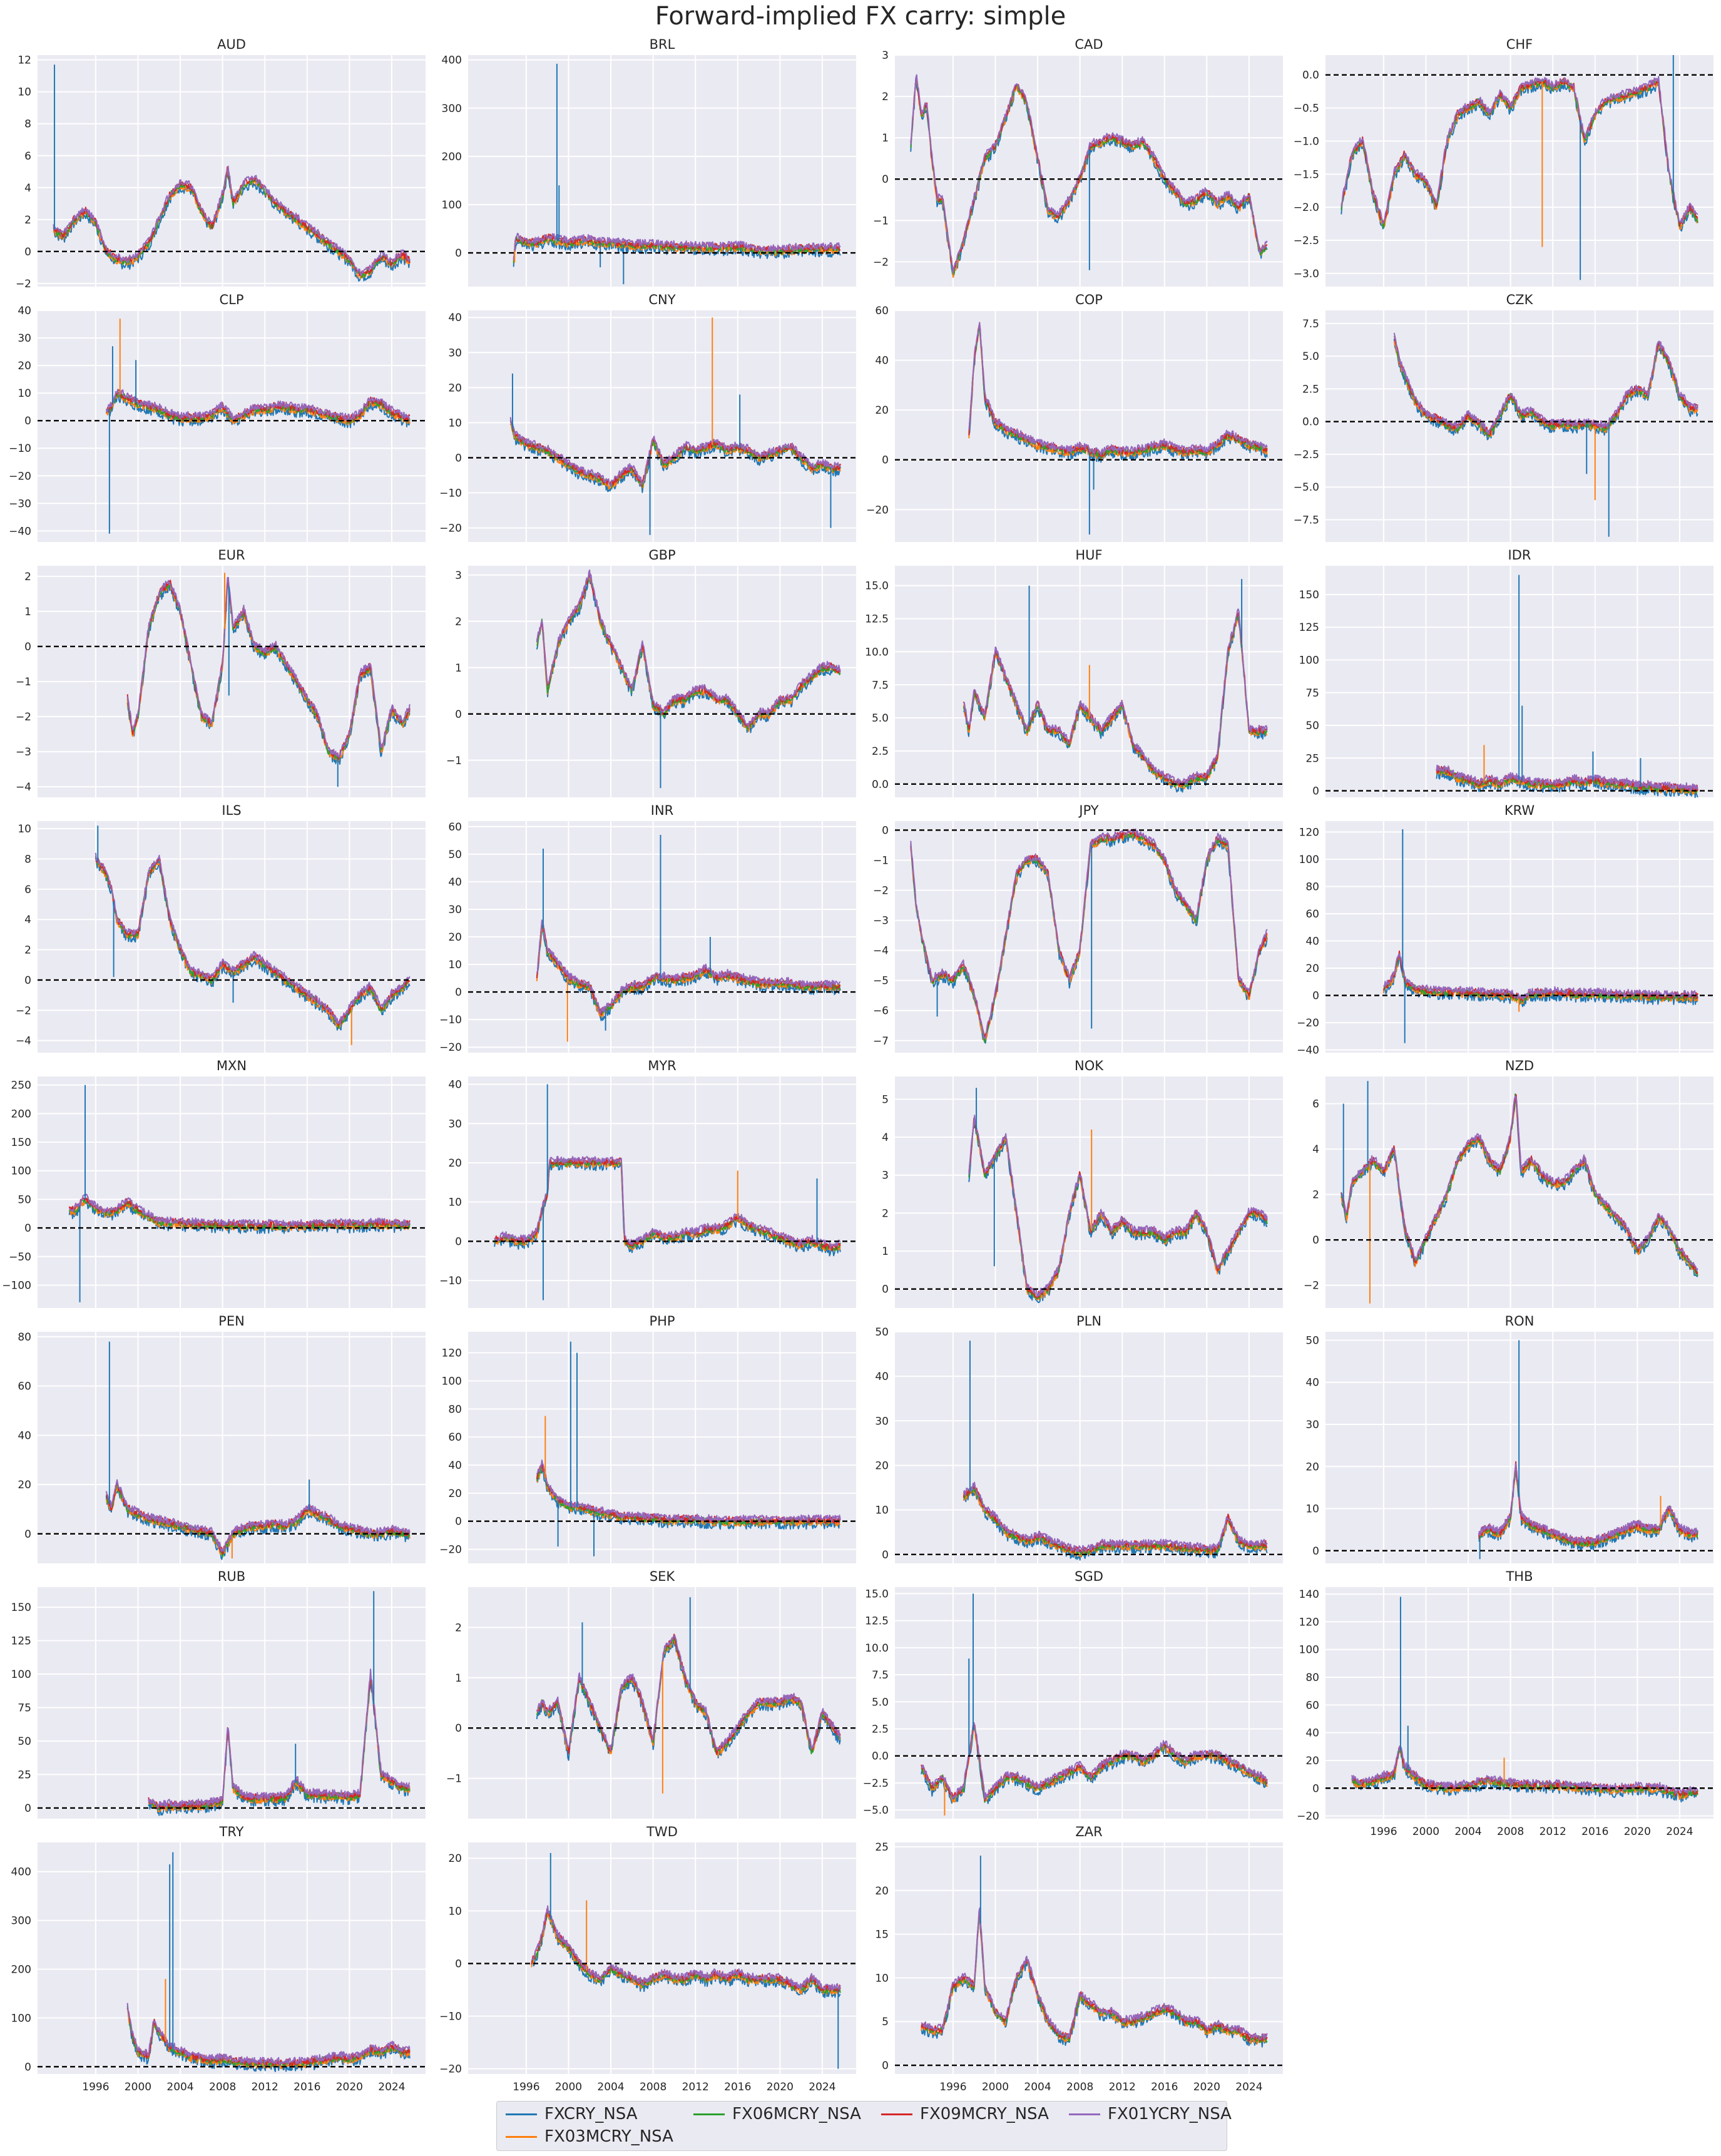 The height and width of the screenshot is (2156, 1721). I want to click on y-tick-label: 2, so click(885, 97).